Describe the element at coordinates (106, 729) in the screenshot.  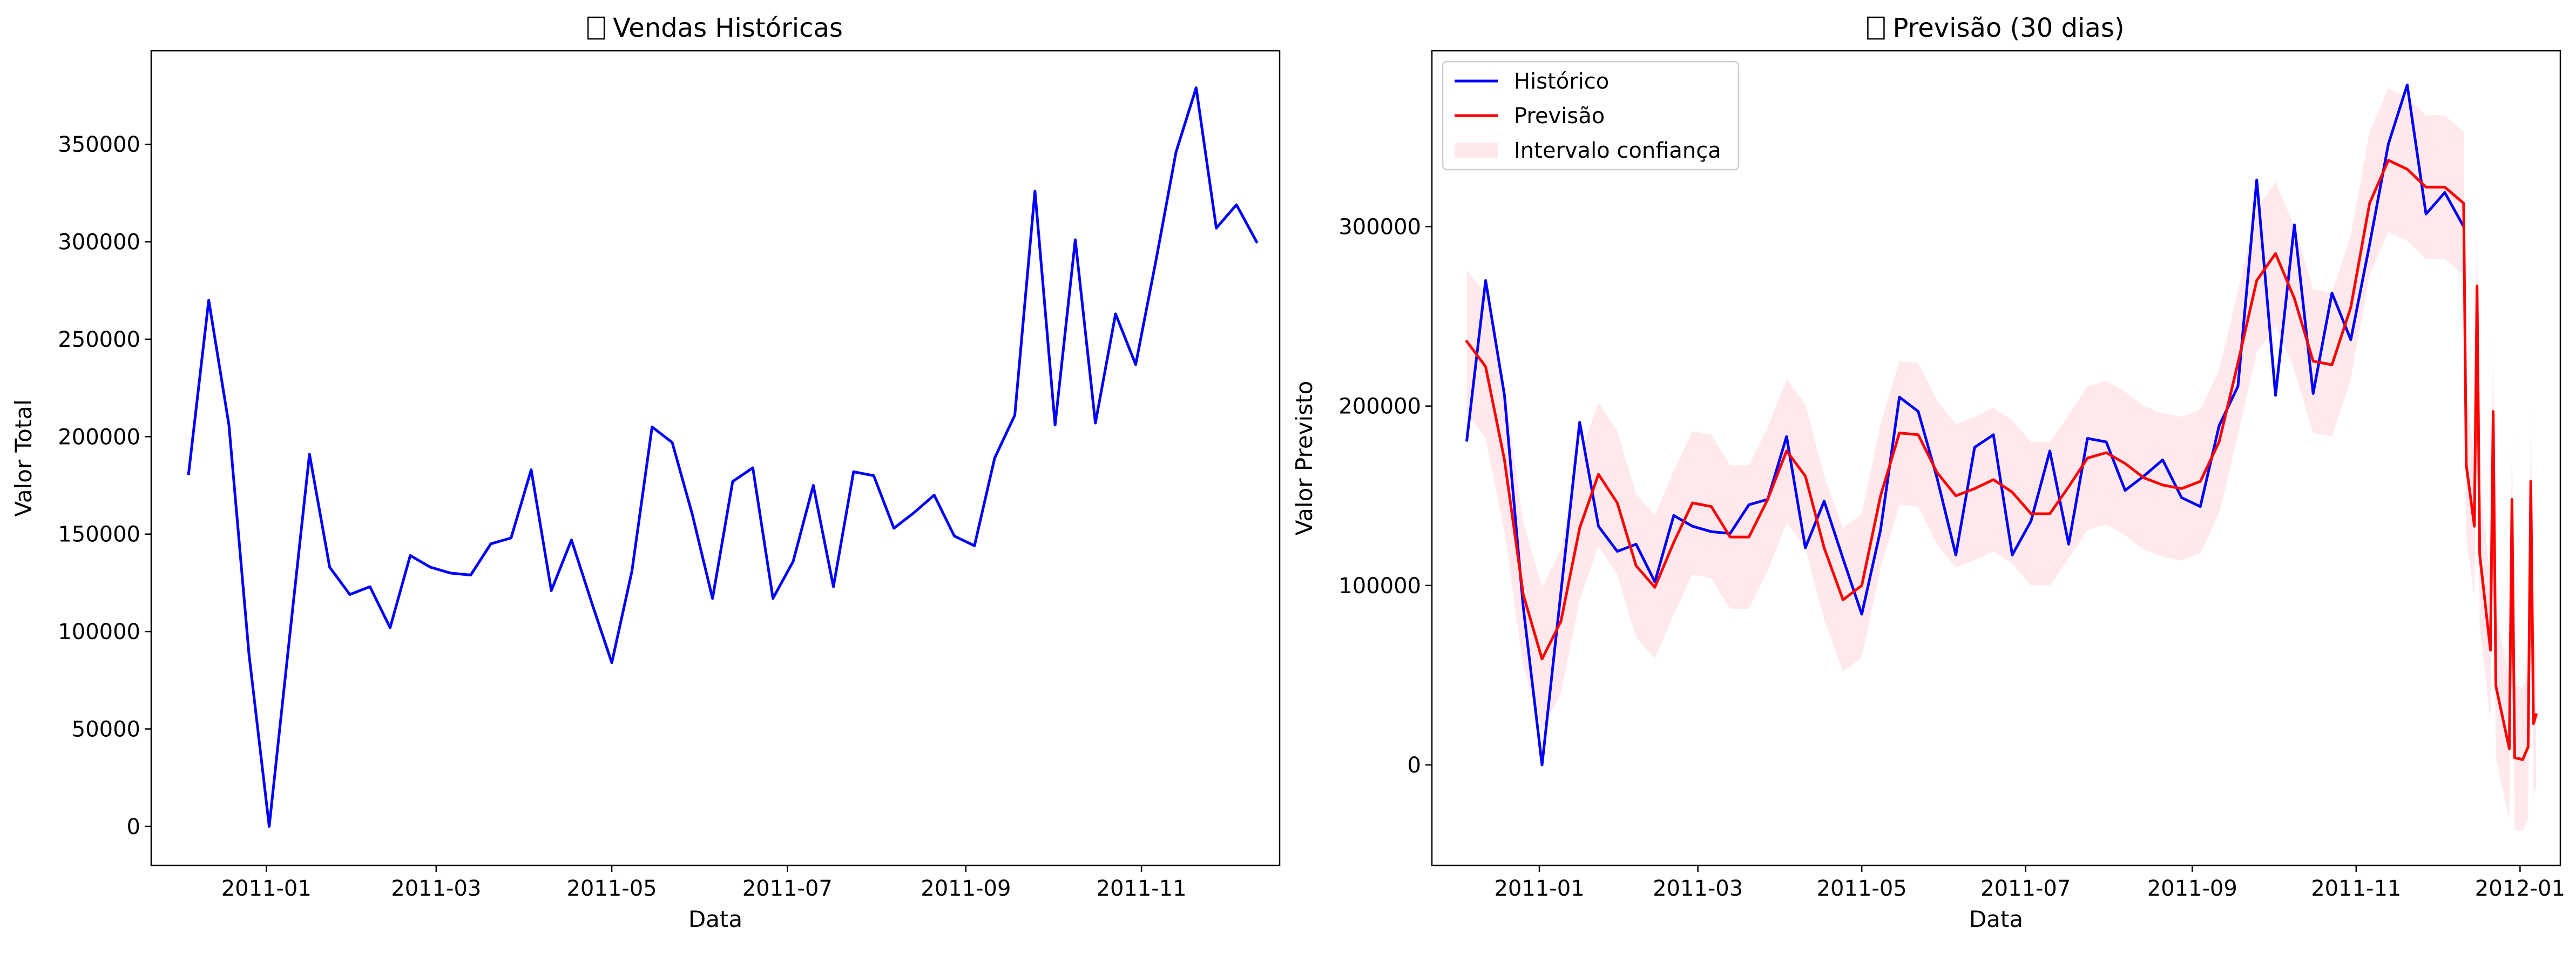
I see `y-tick-label: 50000` at that location.